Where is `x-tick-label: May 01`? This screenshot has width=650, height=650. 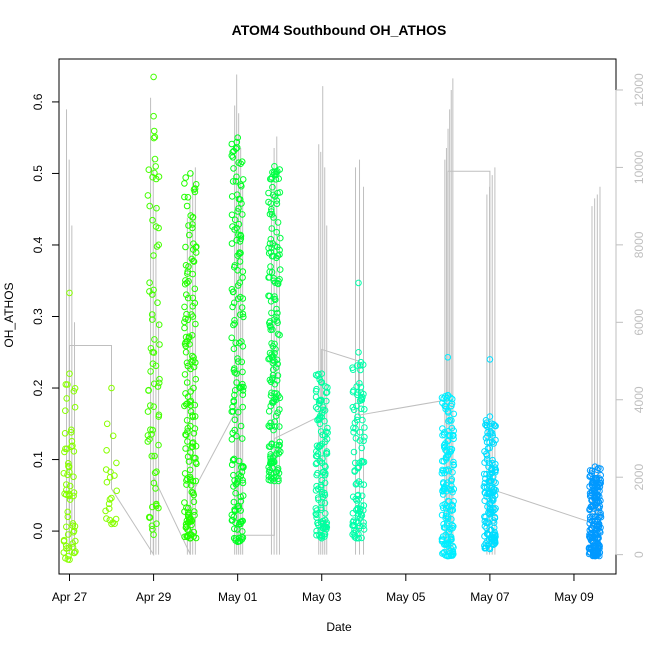 x-tick-label: May 01 is located at coordinates (238, 597).